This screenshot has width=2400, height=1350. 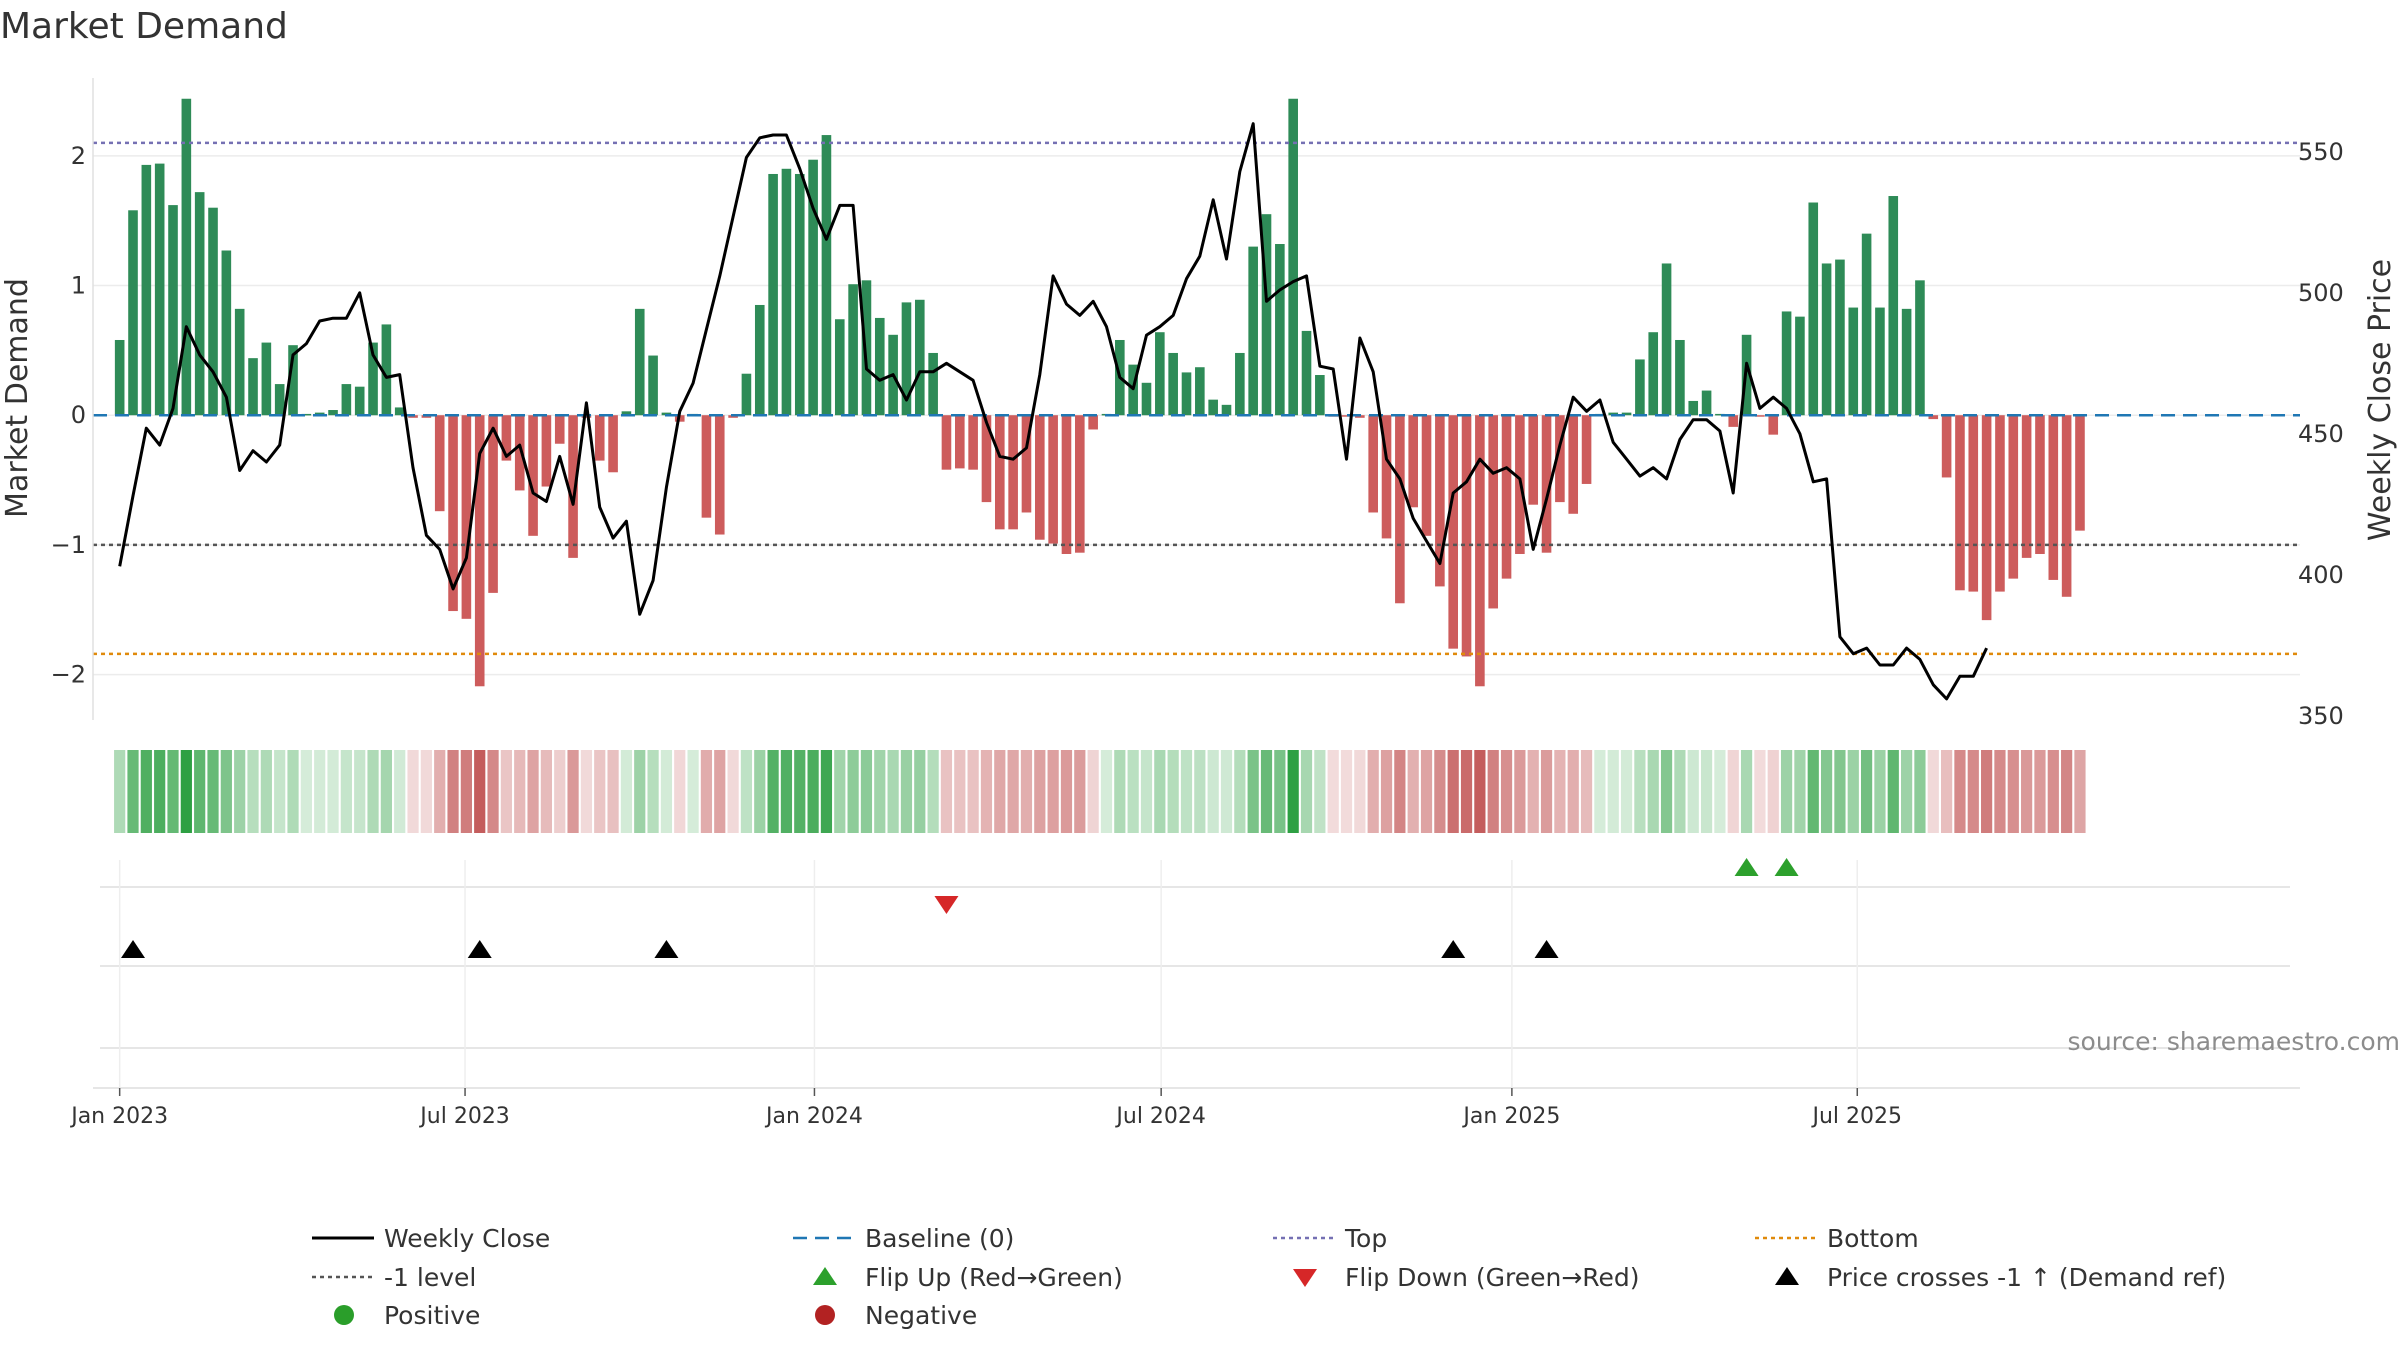 What do you see at coordinates (144, 26) in the screenshot?
I see `chart-title: Market Demand` at bounding box center [144, 26].